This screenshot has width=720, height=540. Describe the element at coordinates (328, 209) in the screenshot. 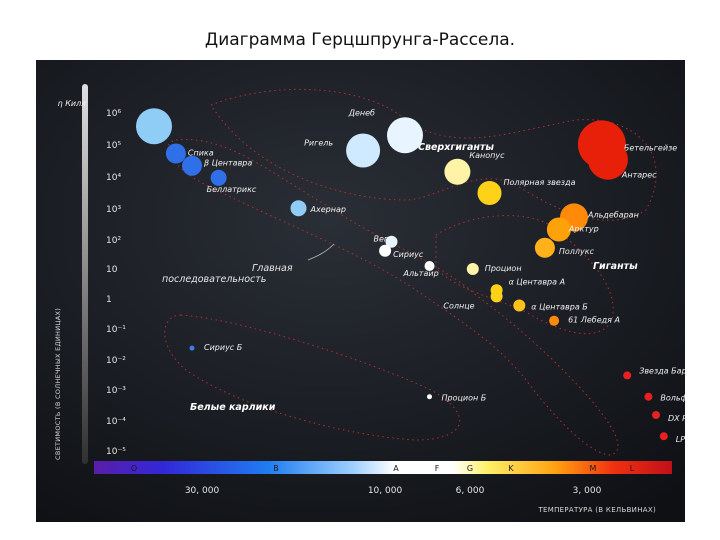

I see `star-label: Ахернар` at that location.